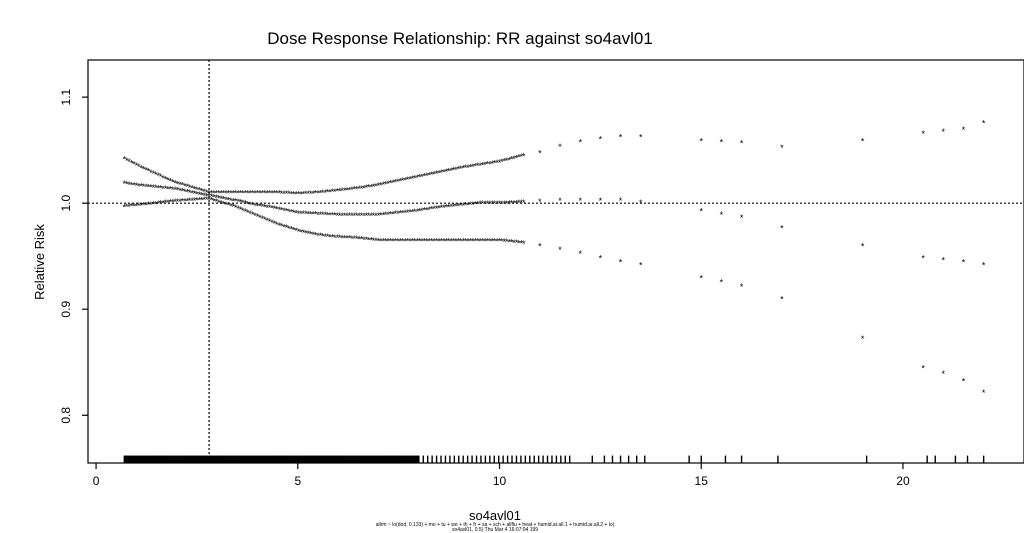 The height and width of the screenshot is (533, 1024). I want to click on y-tick-label: 0.8, so click(66, 415).